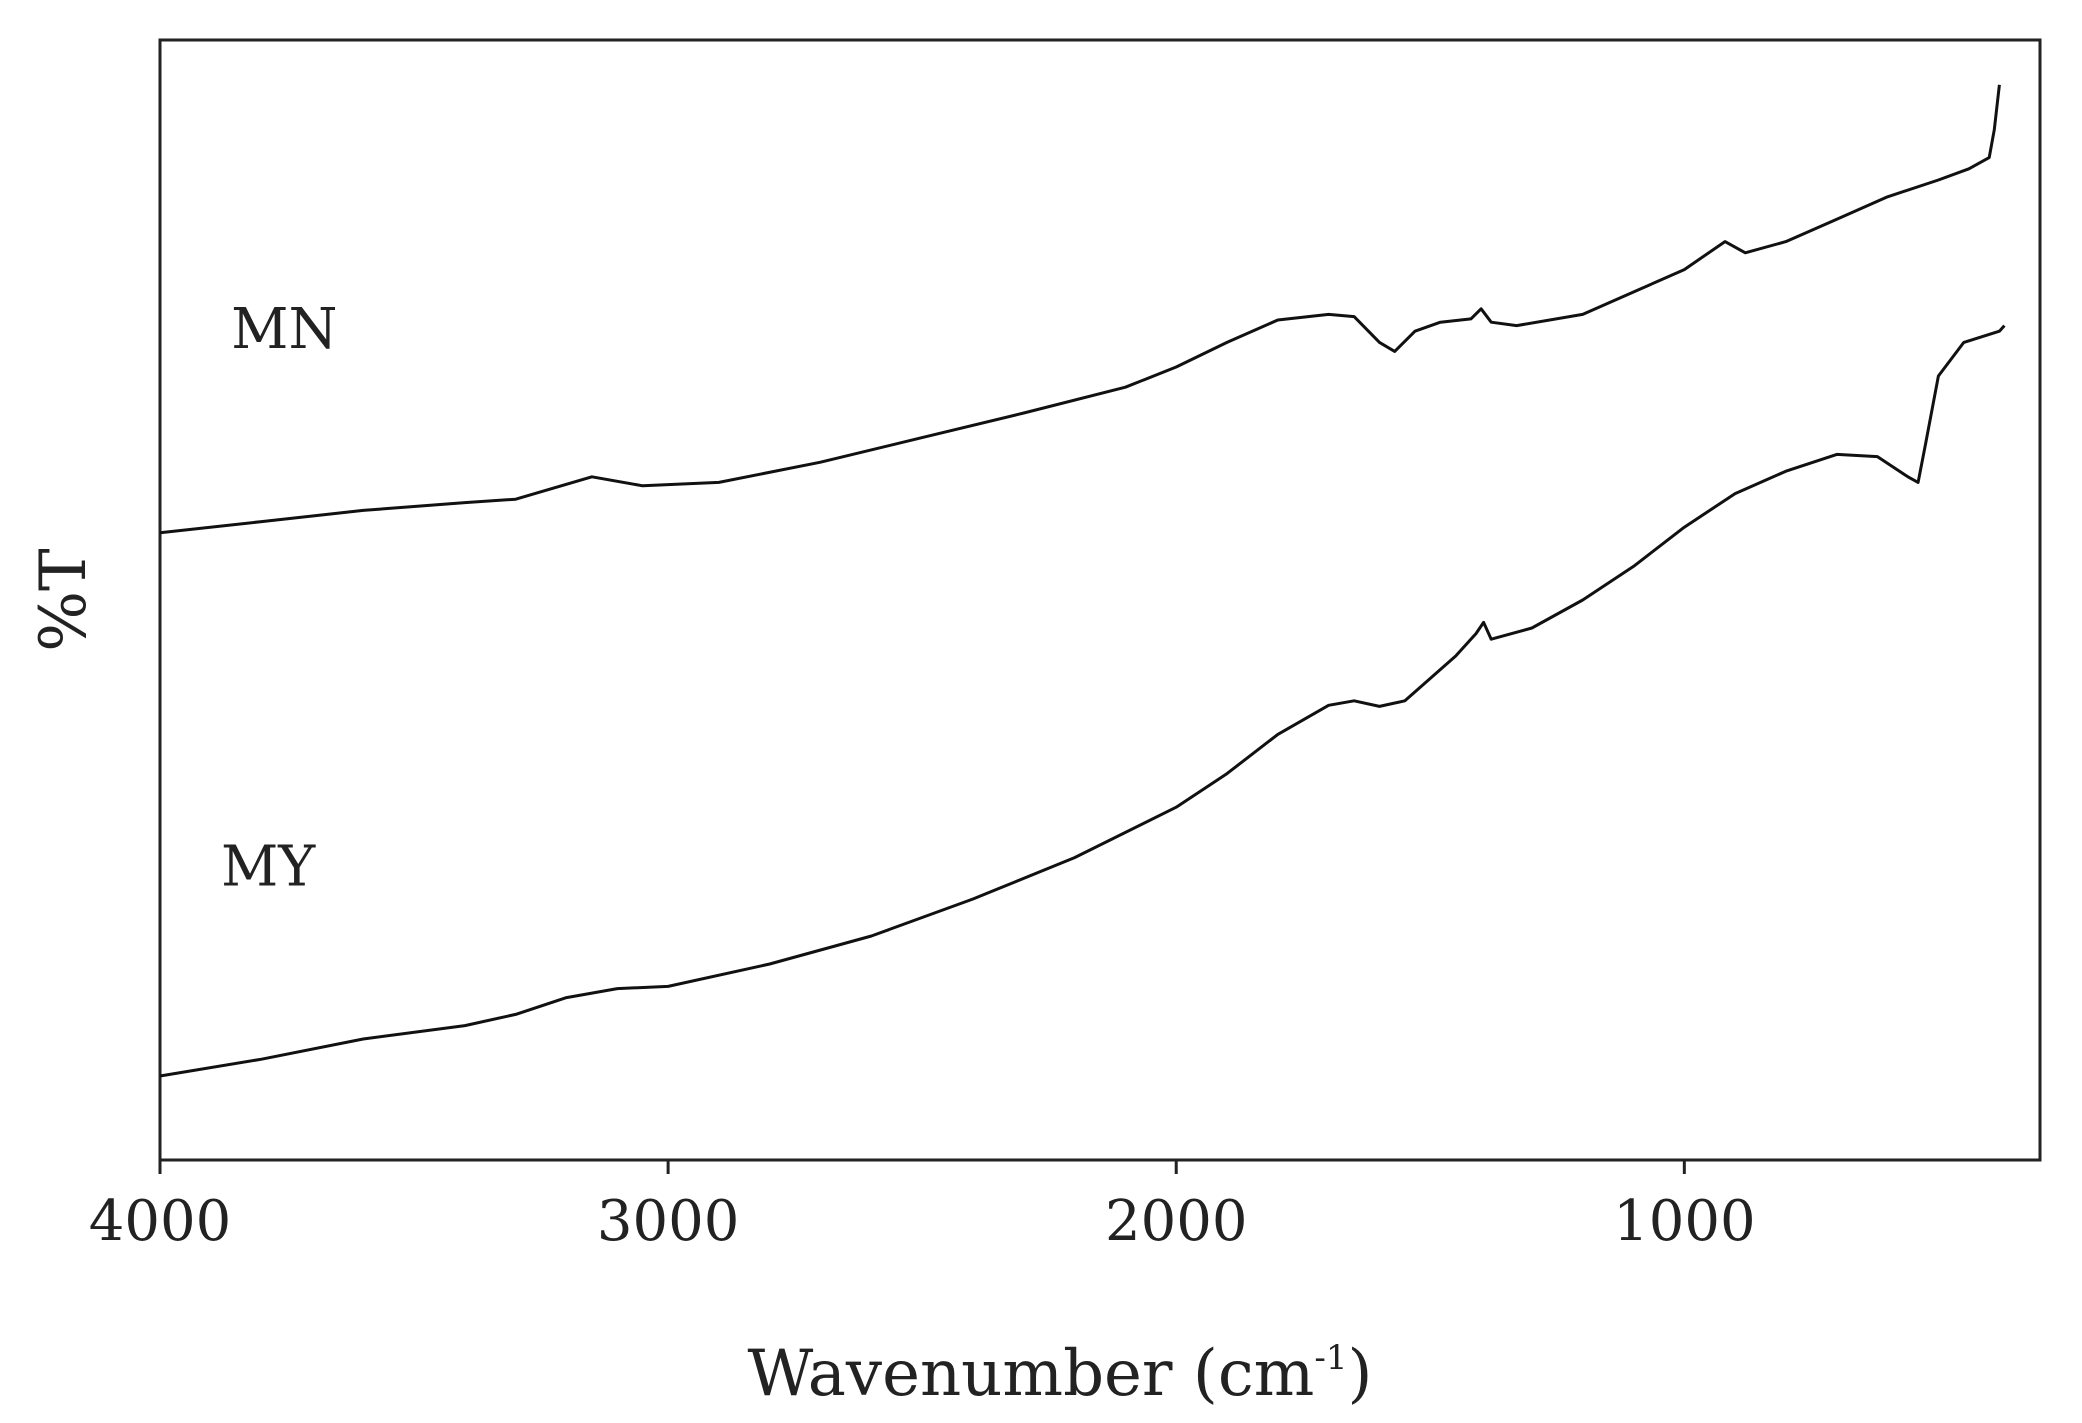  I want to click on series-label-my: MY, so click(268, 867).